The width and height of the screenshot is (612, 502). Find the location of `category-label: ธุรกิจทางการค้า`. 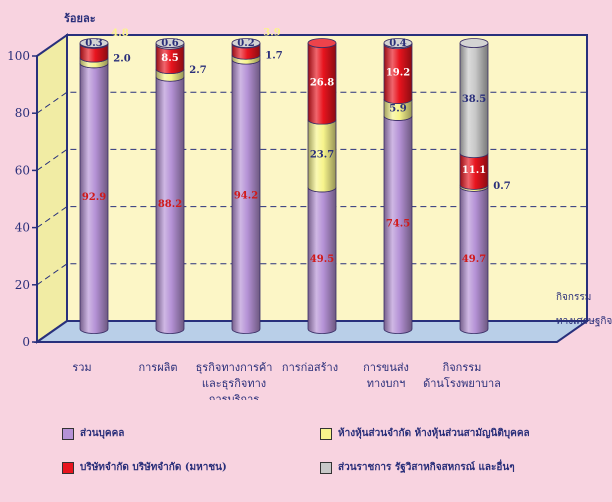

category-label: ธุรกิจทางการค้า is located at coordinates (234, 367).